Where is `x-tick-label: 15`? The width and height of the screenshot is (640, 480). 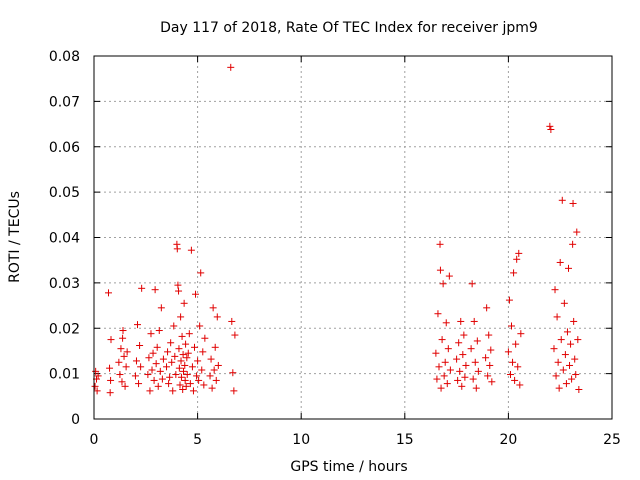 x-tick-label: 15 is located at coordinates (405, 440).